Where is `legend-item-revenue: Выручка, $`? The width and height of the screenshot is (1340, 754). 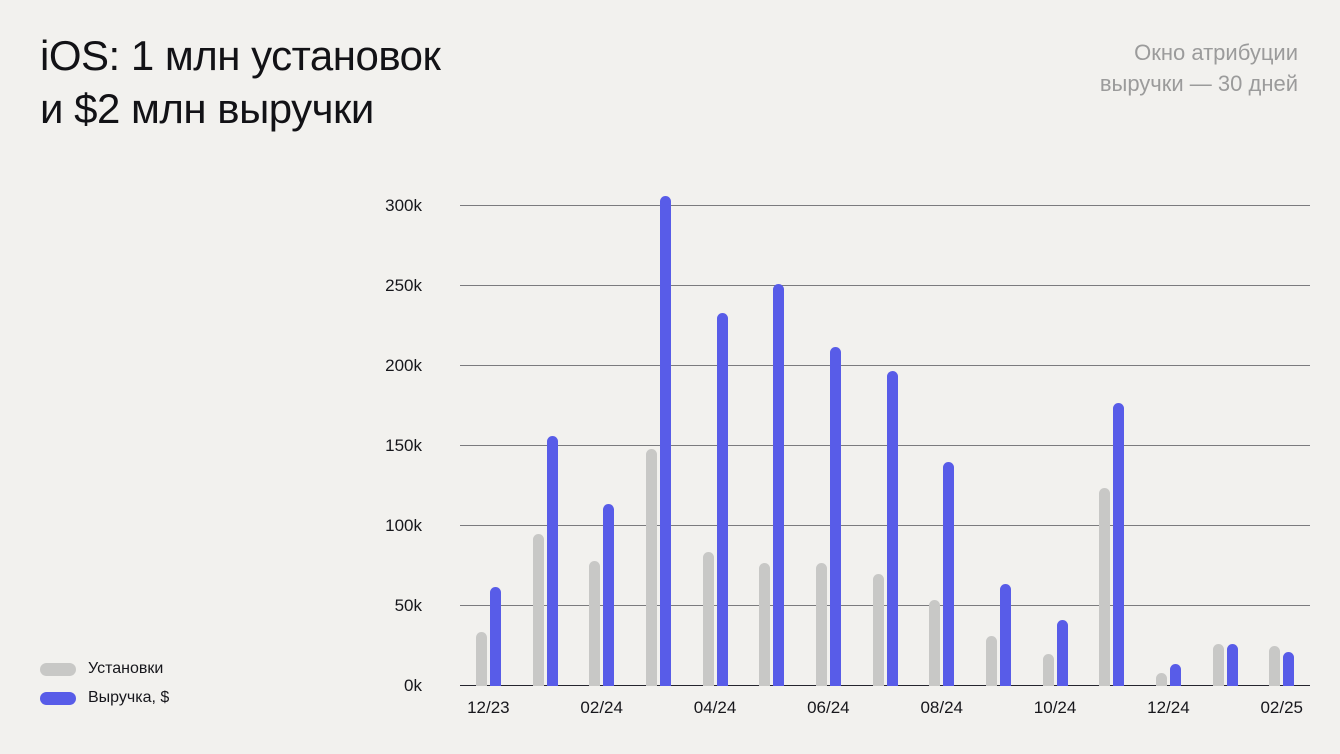
legend-item-revenue: Выручка, $ is located at coordinates (104, 698).